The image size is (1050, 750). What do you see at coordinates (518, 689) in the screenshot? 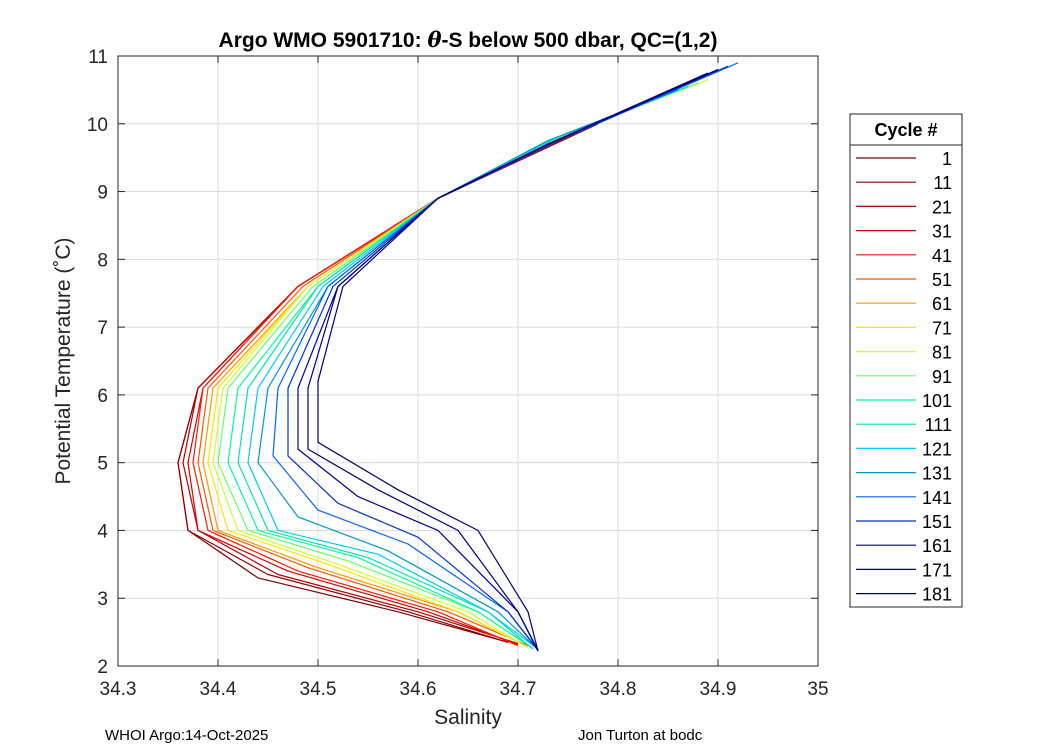
I see `x-tick-label: 34.7` at bounding box center [518, 689].